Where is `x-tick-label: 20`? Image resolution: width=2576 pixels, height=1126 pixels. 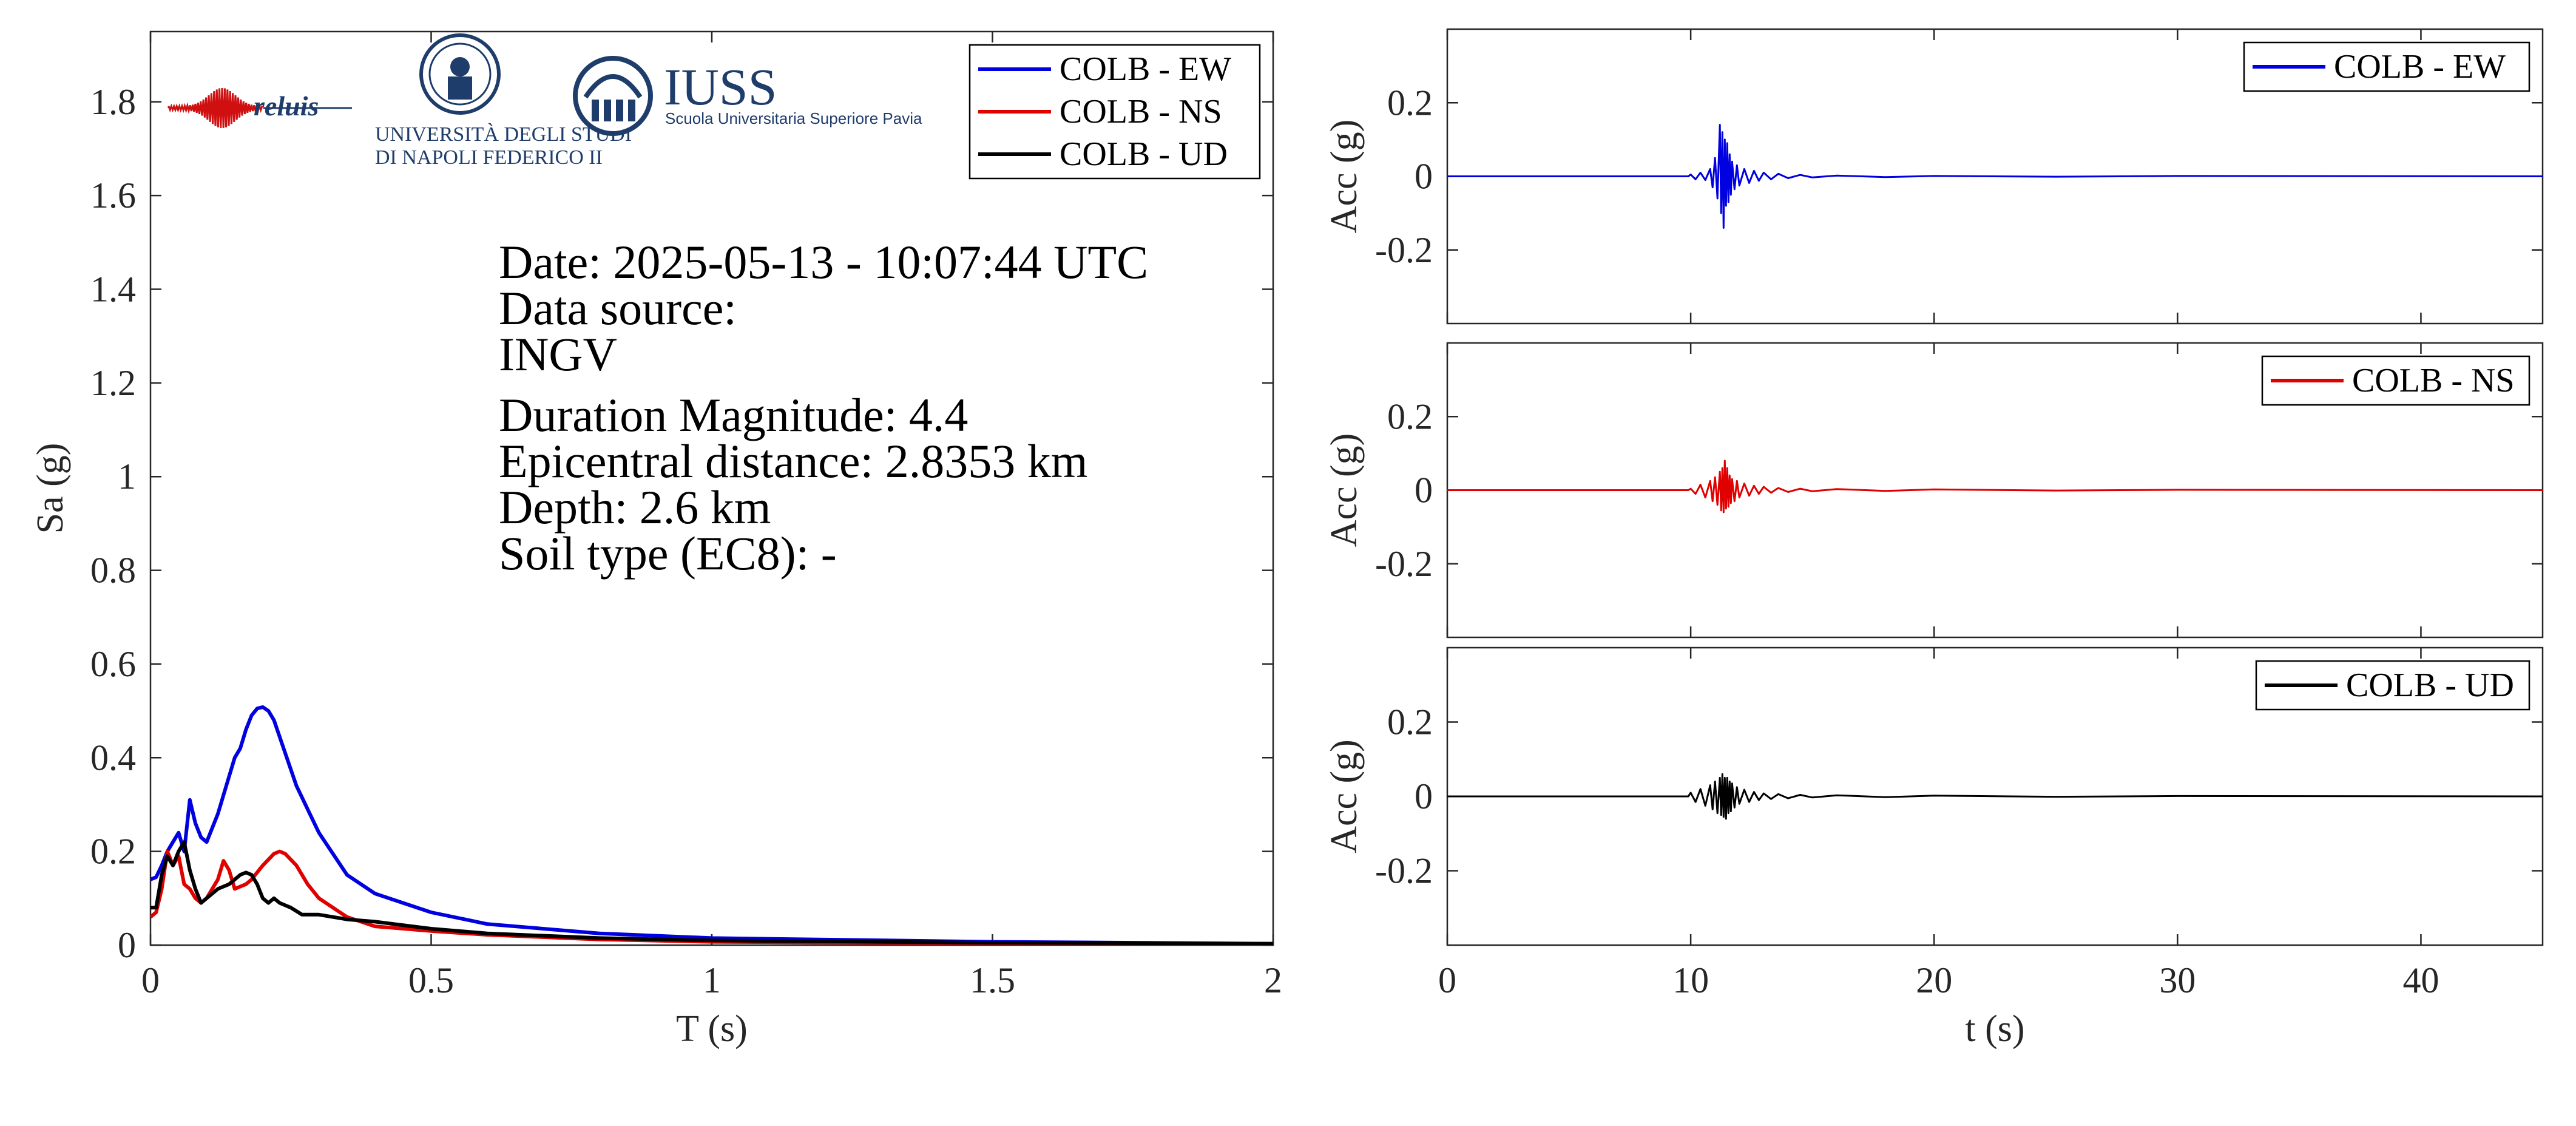 x-tick-label: 20 is located at coordinates (1934, 980).